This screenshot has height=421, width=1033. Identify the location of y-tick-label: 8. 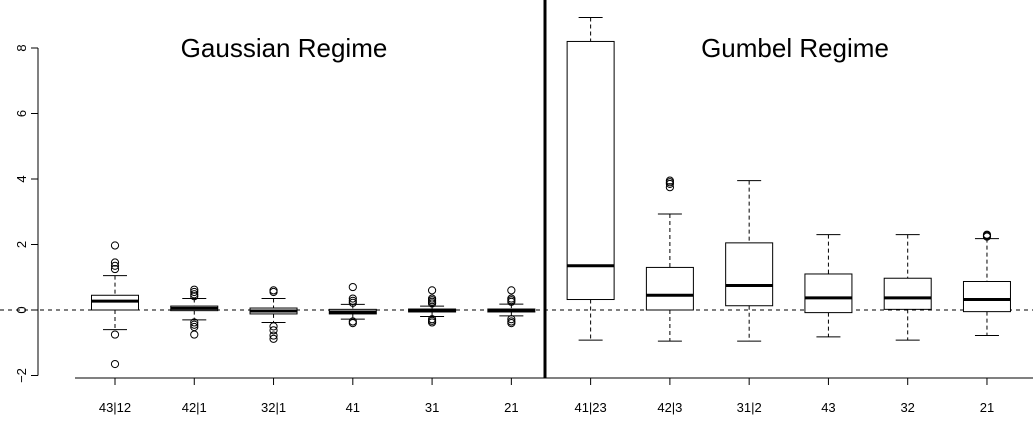
(21, 47).